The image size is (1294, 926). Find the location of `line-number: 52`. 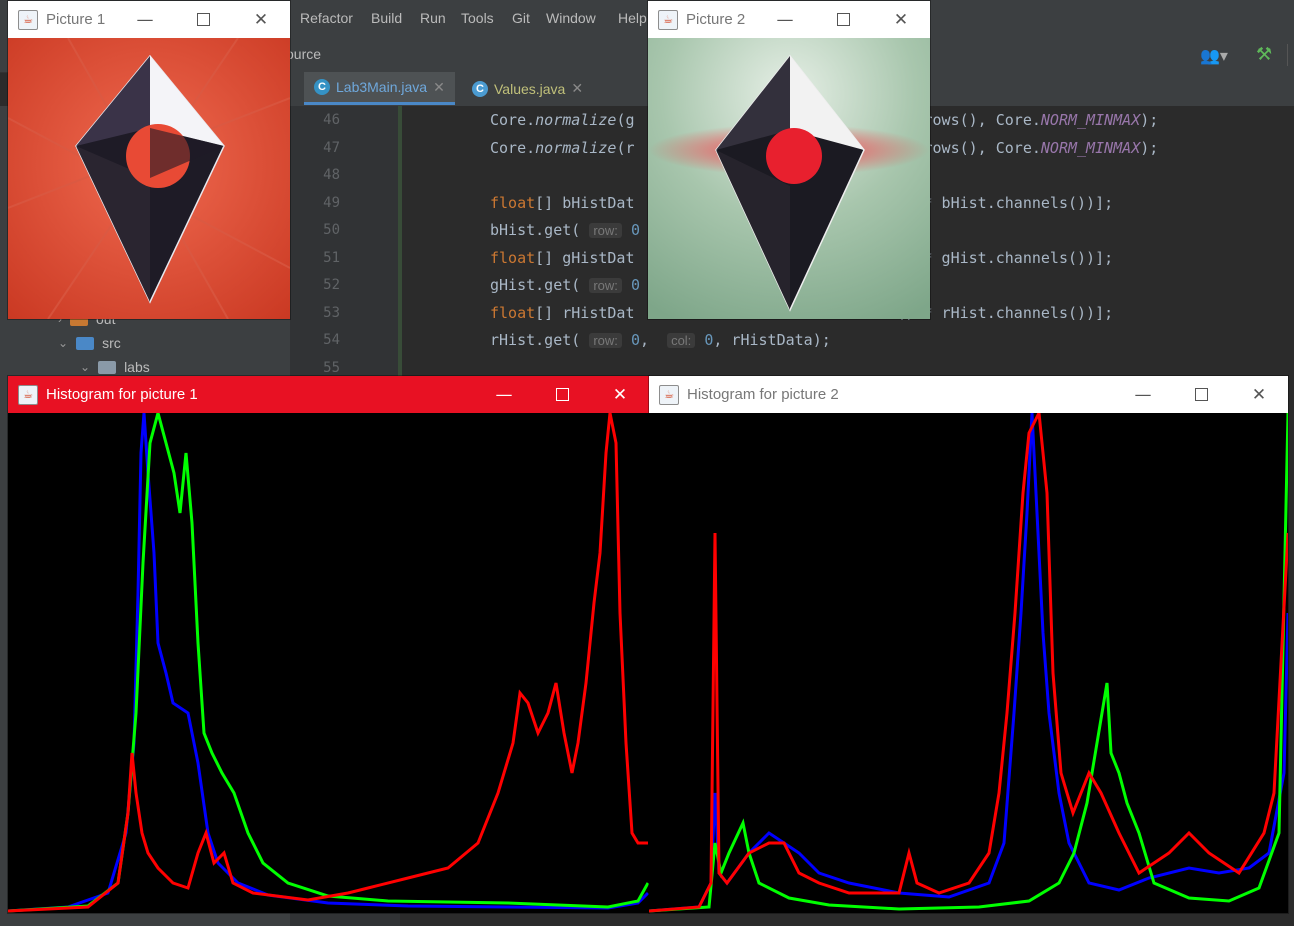

line-number: 52 is located at coordinates (331, 285).